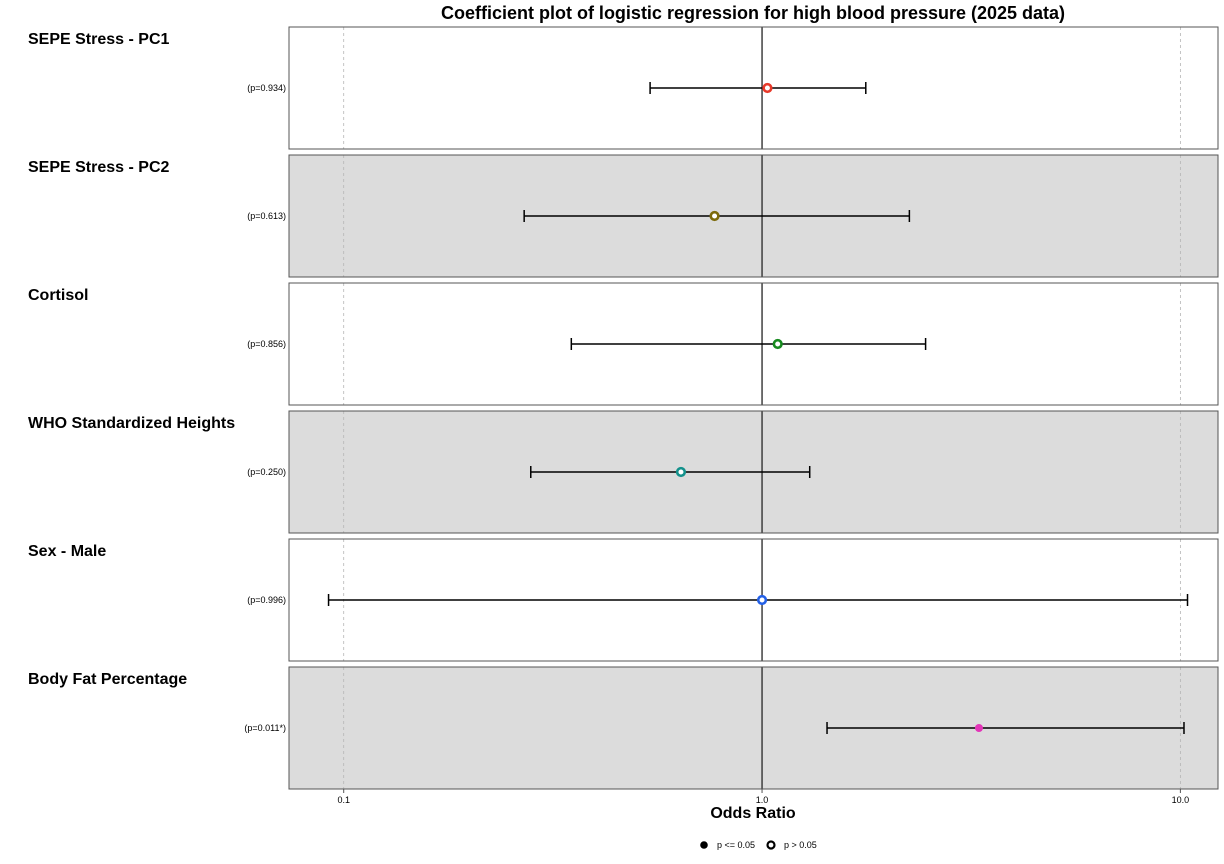 This screenshot has height=864, width=1224. I want to click on facet-panel: Body Fat Percentage (p=0.011*), so click(623, 728).